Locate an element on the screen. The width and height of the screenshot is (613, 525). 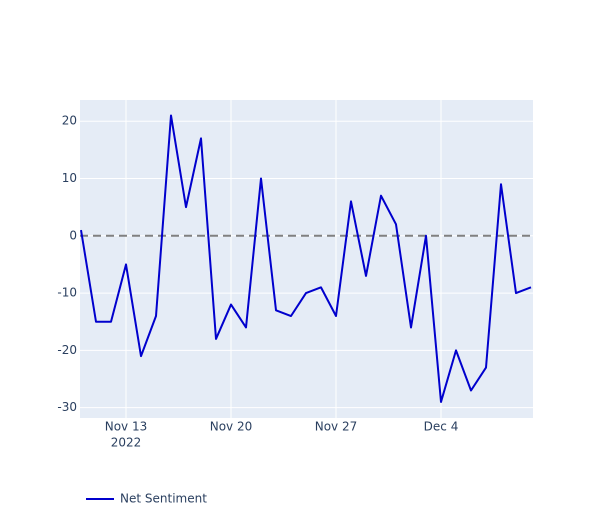
y-tick-label: -20 is located at coordinates (67, 350).